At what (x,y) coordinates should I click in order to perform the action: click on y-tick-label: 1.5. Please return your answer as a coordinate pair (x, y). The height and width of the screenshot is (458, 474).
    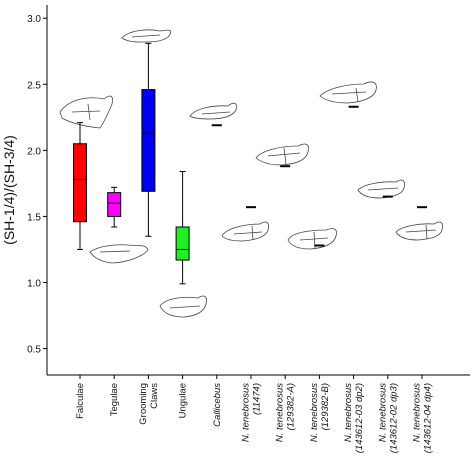
    Looking at the image, I should click on (34, 217).